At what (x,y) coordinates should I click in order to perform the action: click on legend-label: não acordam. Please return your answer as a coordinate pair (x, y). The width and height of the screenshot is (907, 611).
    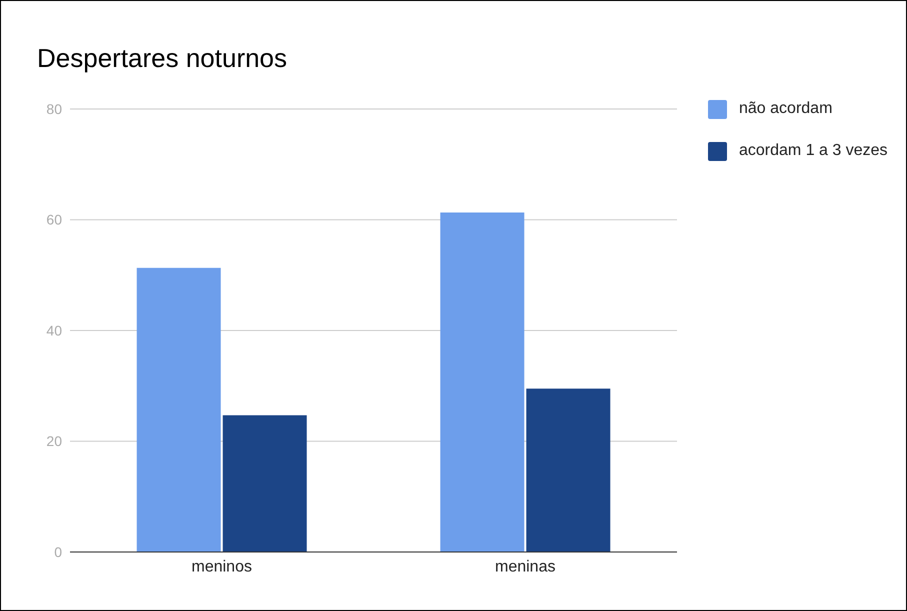
    Looking at the image, I should click on (785, 109).